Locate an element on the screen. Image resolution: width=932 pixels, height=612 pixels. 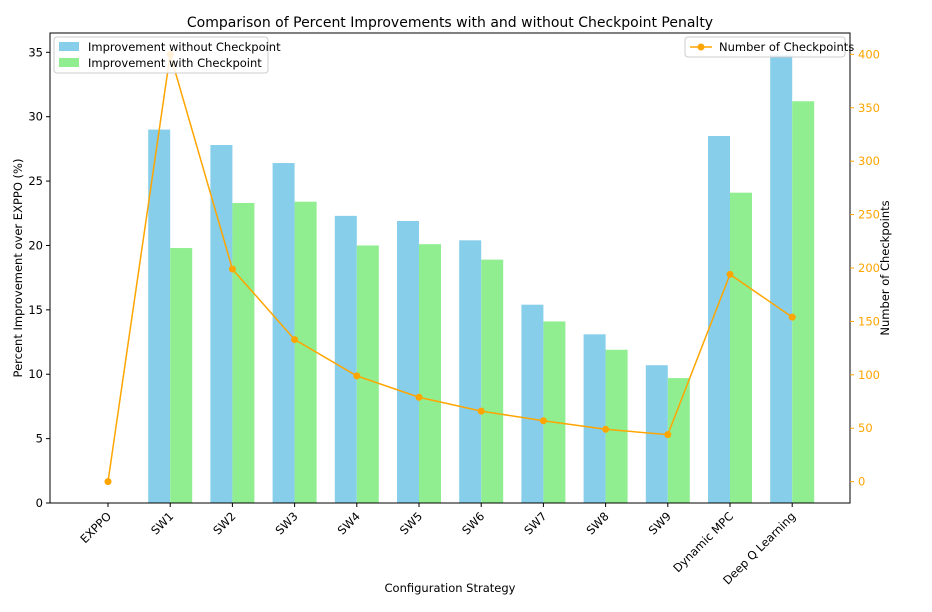
y-left-tick-label-25: 25 is located at coordinates (35, 181).